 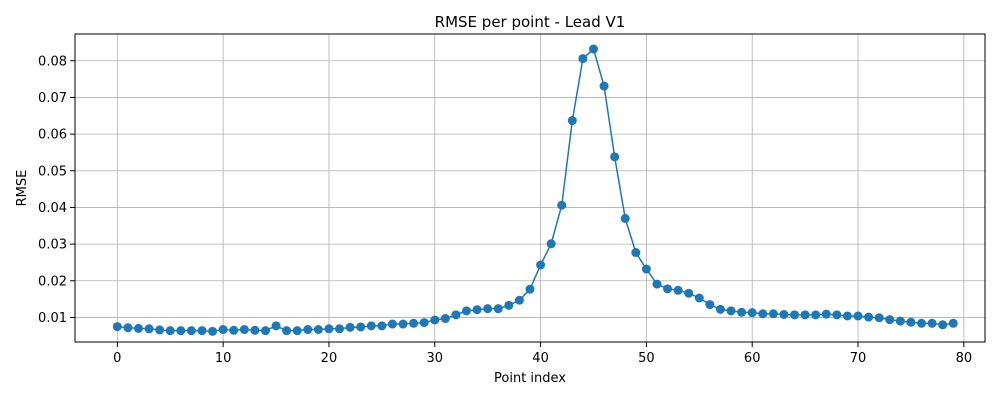 I want to click on x-tick-label: 60, so click(x=752, y=358).